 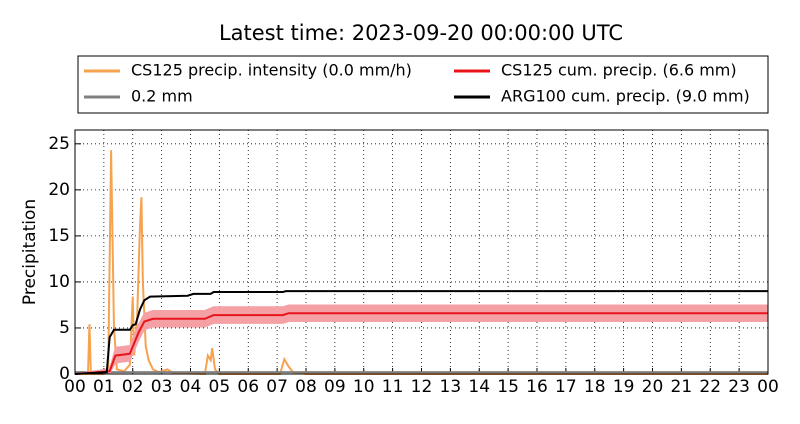 I want to click on x-tick-label: 20, so click(x=653, y=387).